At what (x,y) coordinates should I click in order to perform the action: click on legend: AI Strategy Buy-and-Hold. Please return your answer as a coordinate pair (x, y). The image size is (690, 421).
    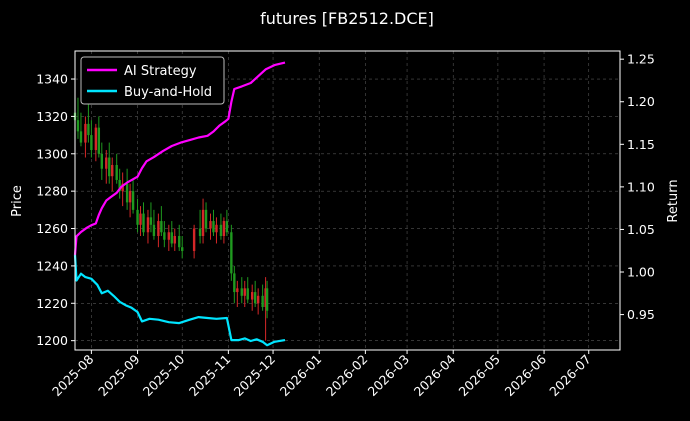
    Looking at the image, I should click on (152, 80).